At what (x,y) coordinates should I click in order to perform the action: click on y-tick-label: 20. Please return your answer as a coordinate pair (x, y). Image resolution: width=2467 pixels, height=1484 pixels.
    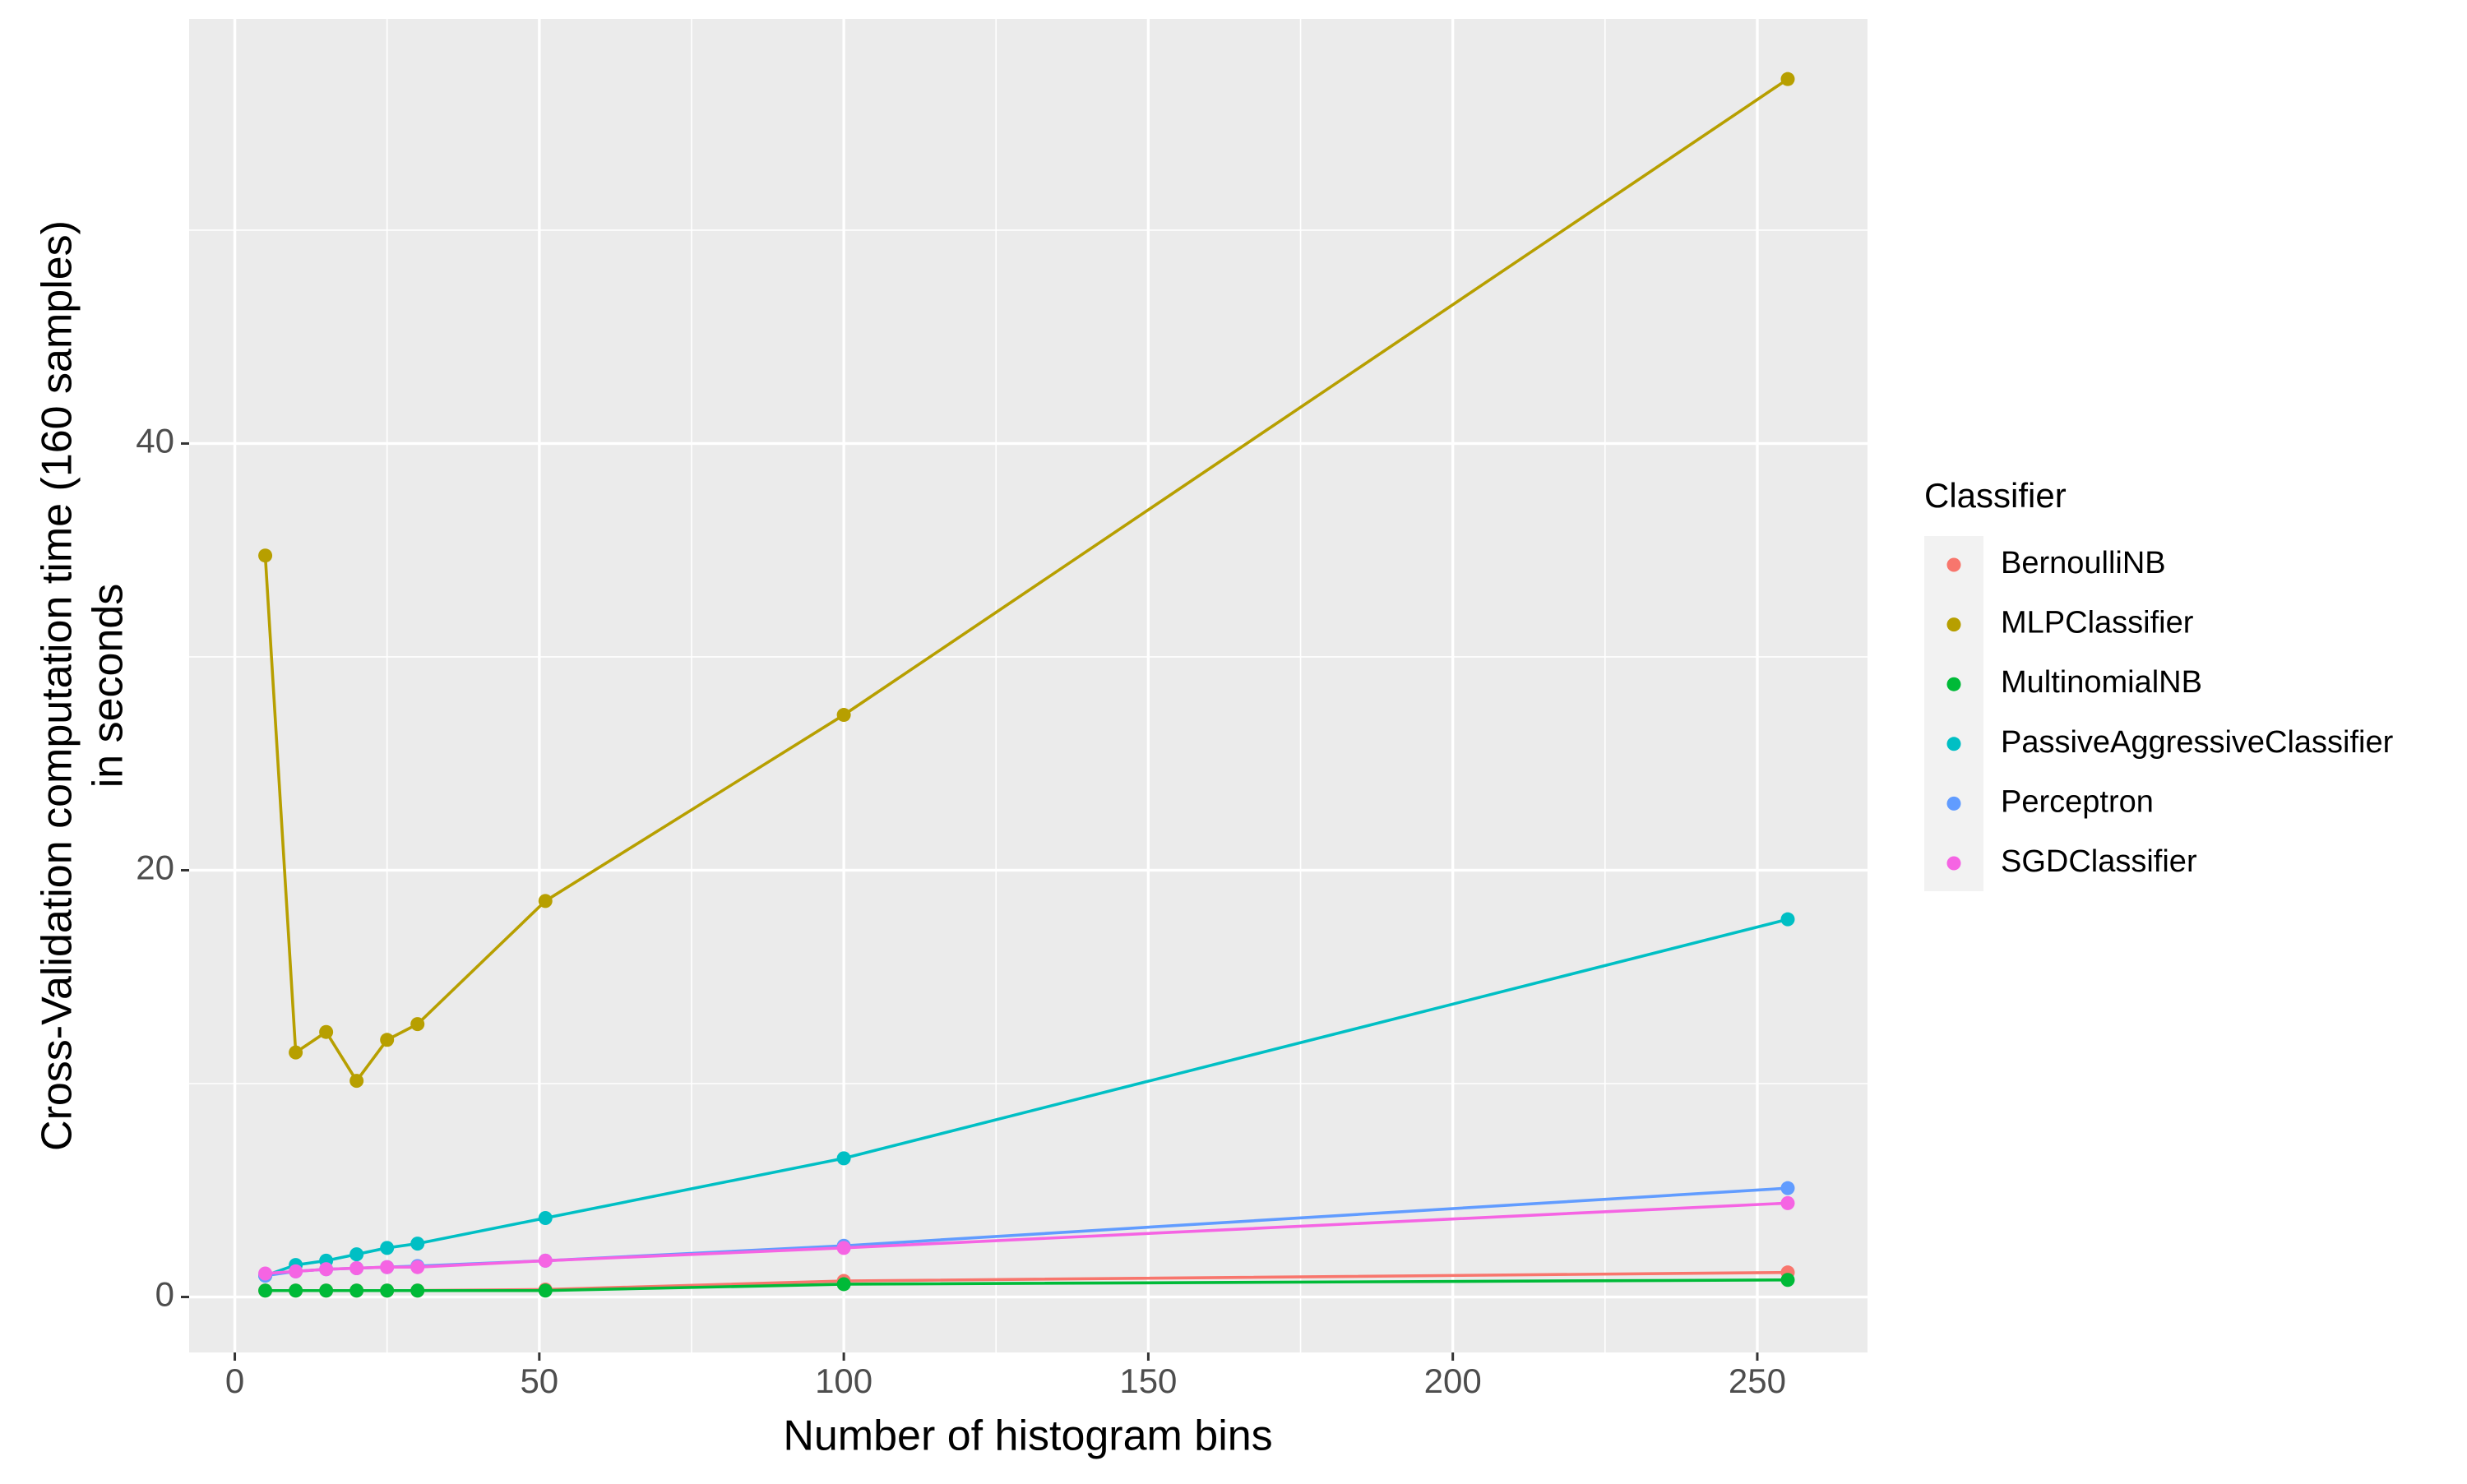
    Looking at the image, I should click on (155, 868).